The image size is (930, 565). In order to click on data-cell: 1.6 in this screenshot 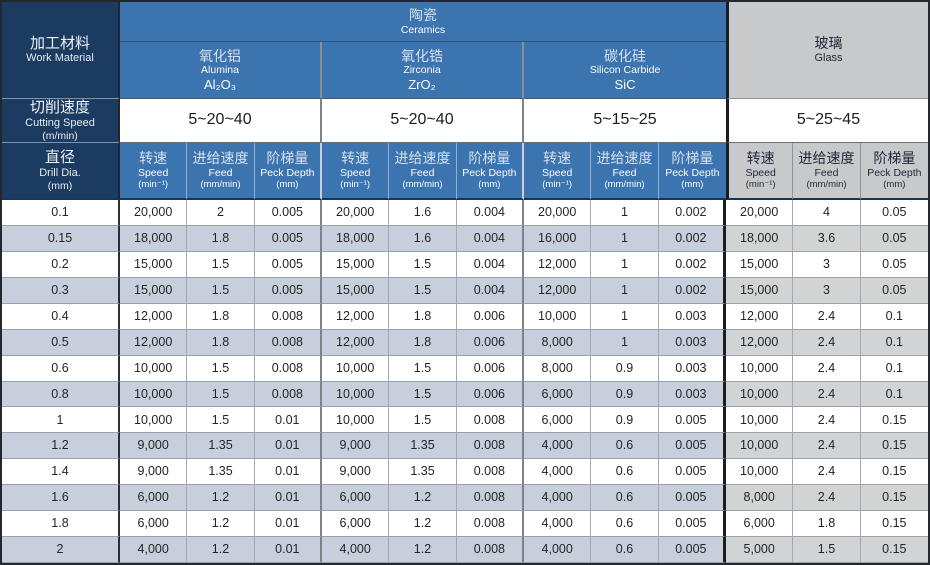, I will do `click(423, 238)`.